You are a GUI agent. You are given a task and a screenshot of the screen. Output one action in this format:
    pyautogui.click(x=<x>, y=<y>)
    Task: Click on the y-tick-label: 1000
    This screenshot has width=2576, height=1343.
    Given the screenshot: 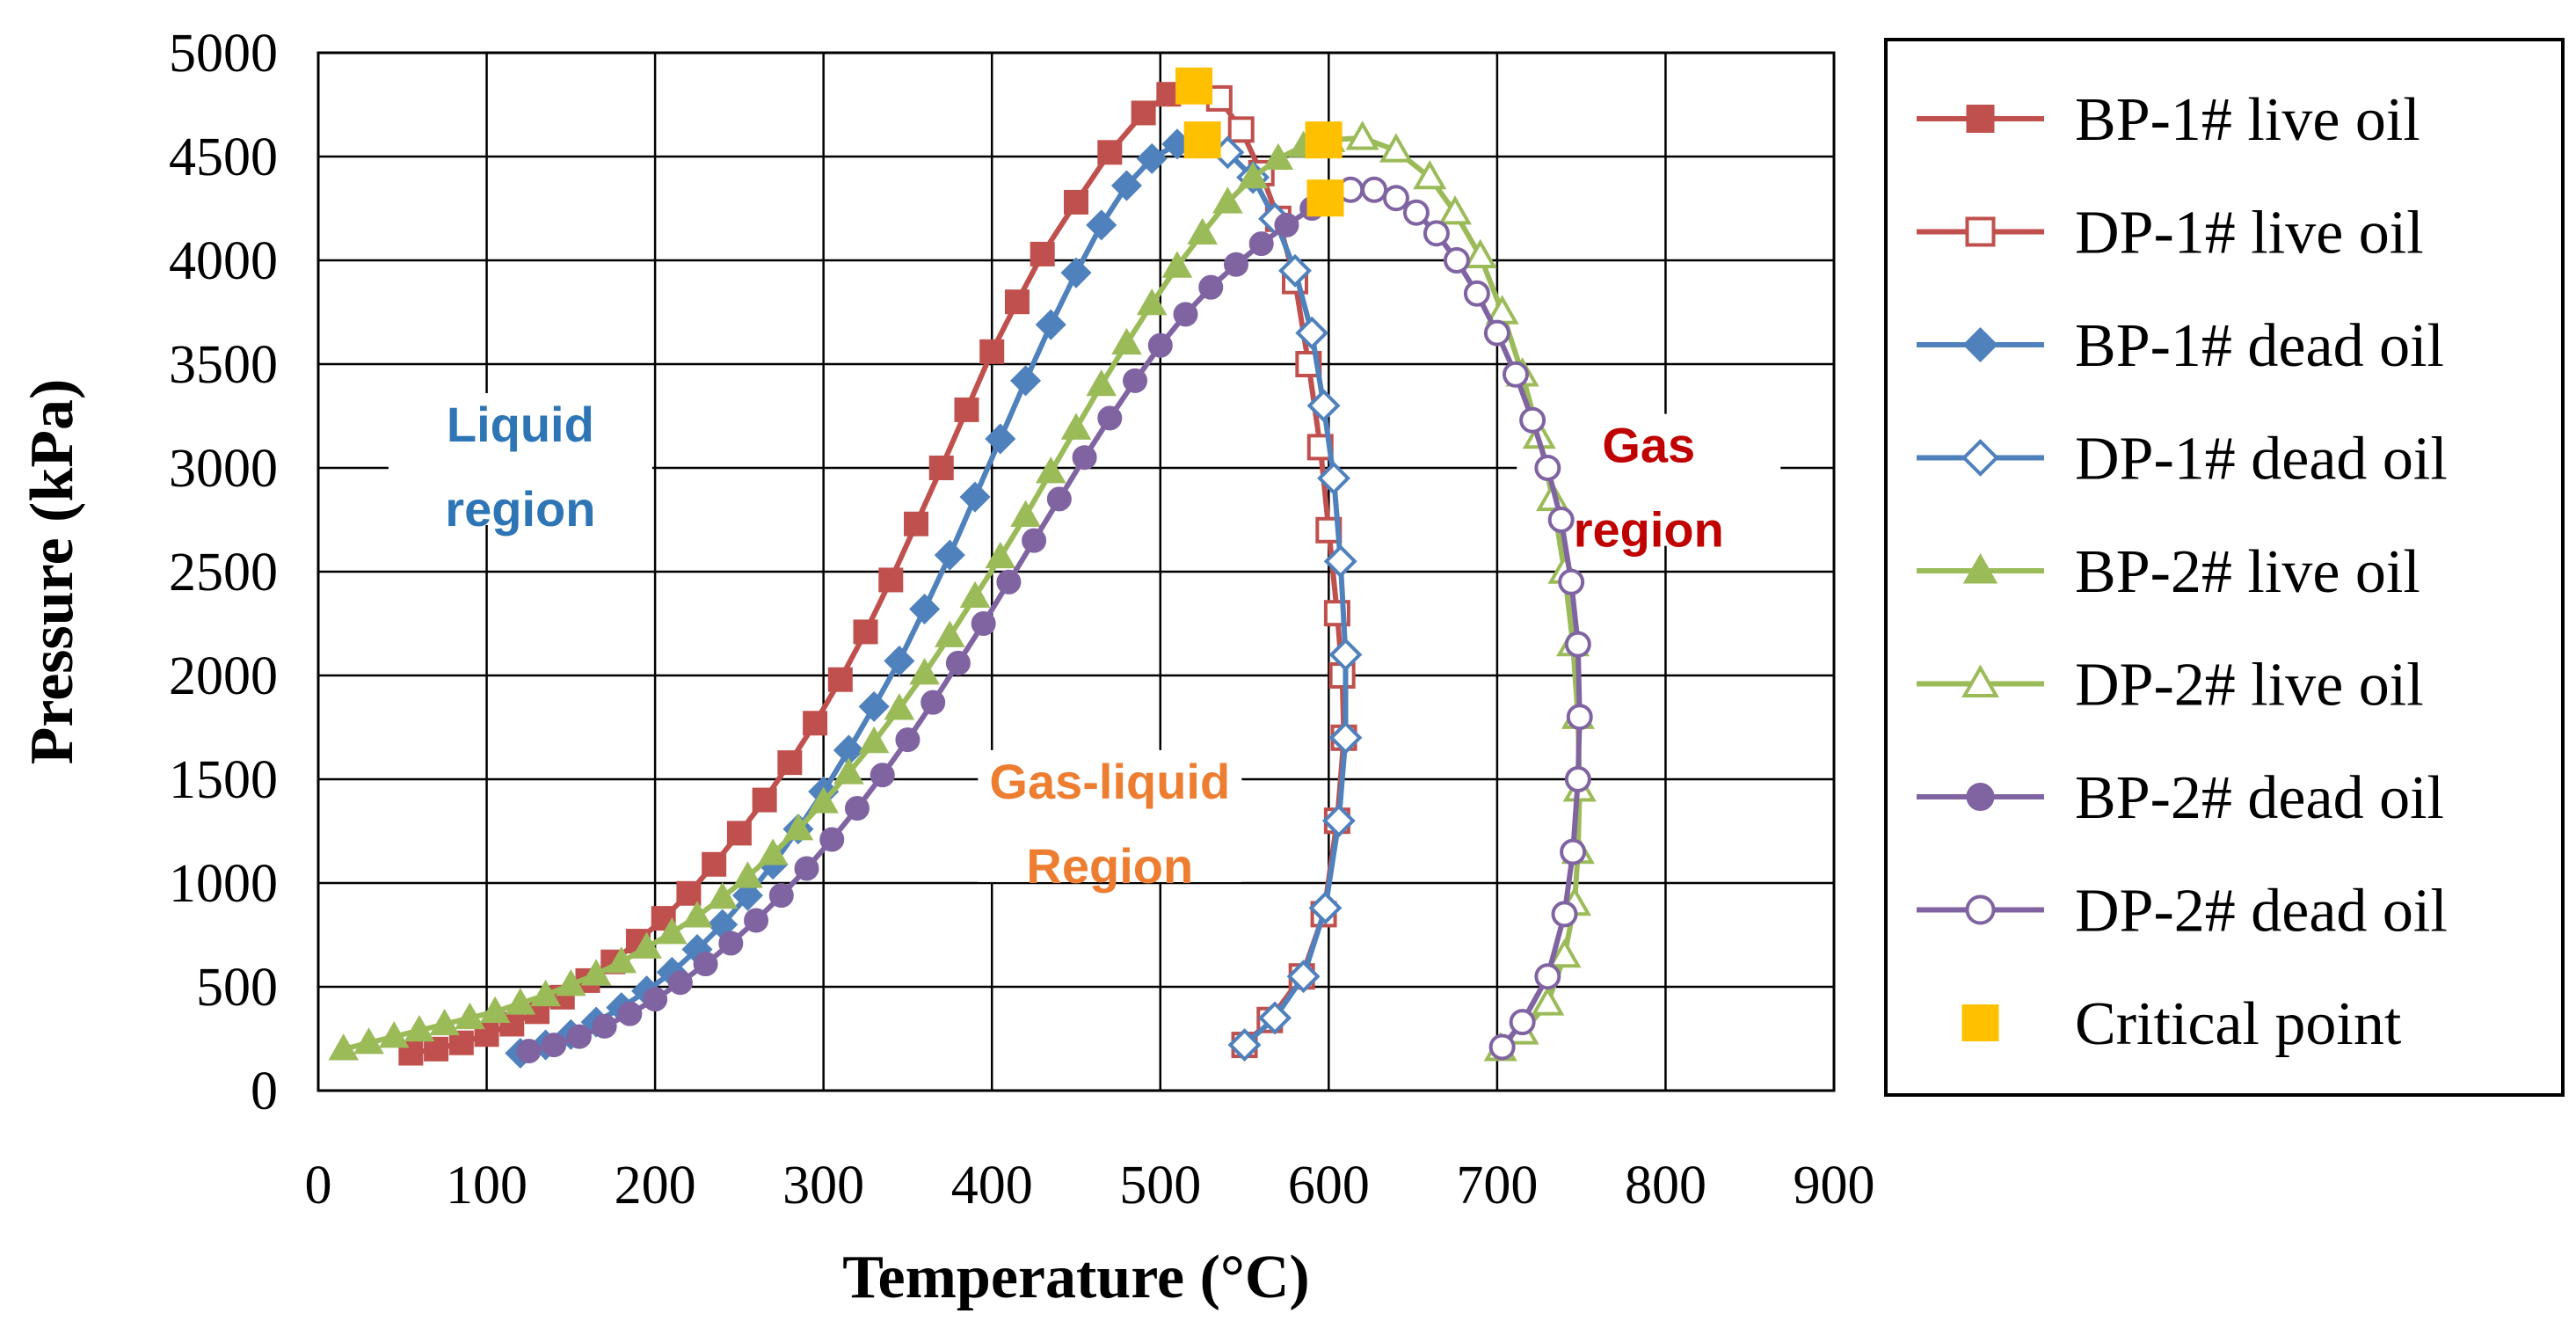 What is the action you would take?
    pyautogui.click(x=223, y=884)
    